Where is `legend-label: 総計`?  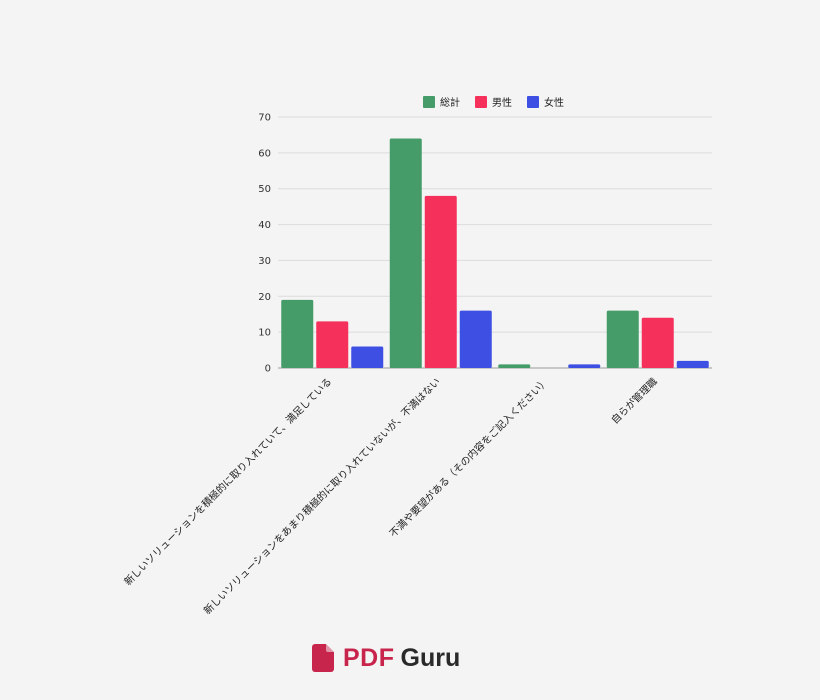 legend-label: 総計 is located at coordinates (450, 102).